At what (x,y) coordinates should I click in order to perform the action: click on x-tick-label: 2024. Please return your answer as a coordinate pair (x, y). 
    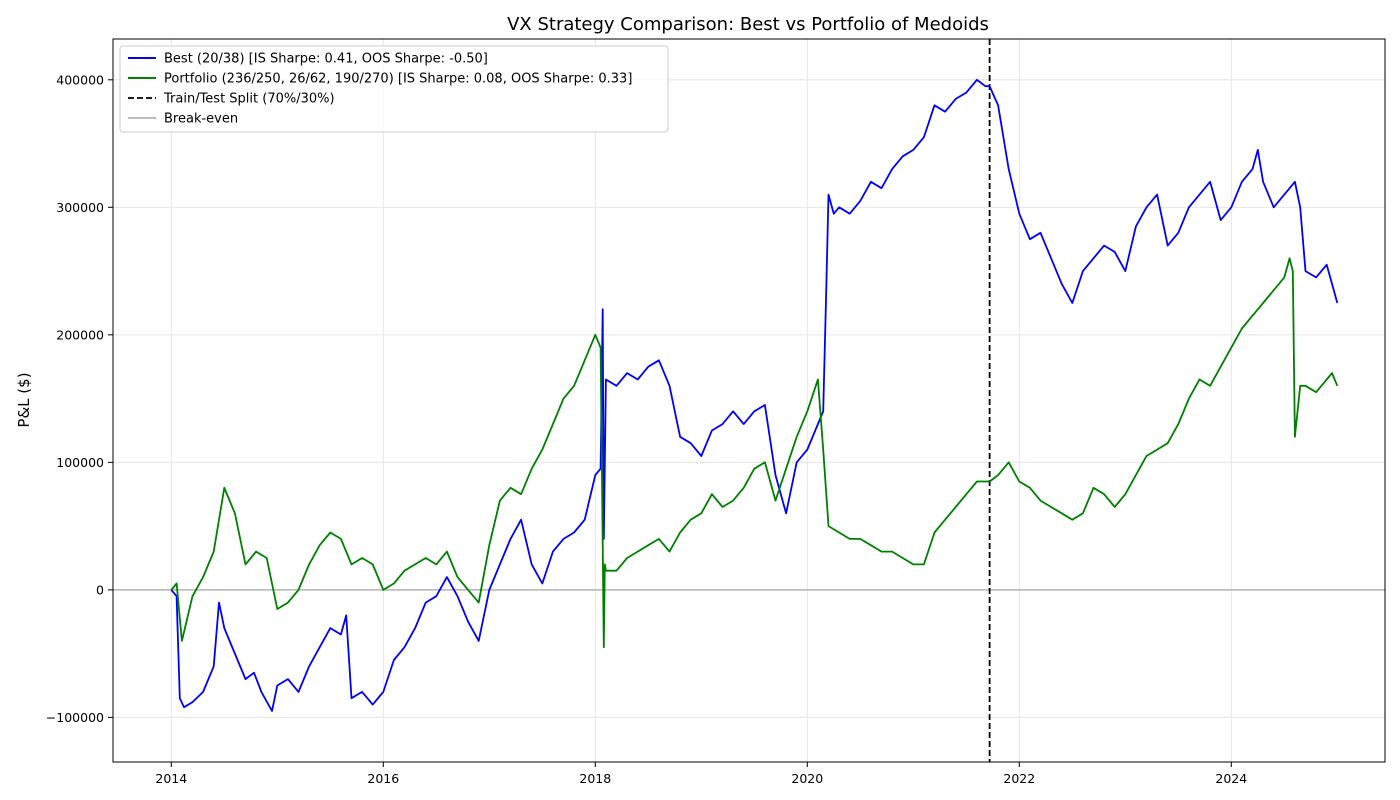
    Looking at the image, I should click on (1231, 778).